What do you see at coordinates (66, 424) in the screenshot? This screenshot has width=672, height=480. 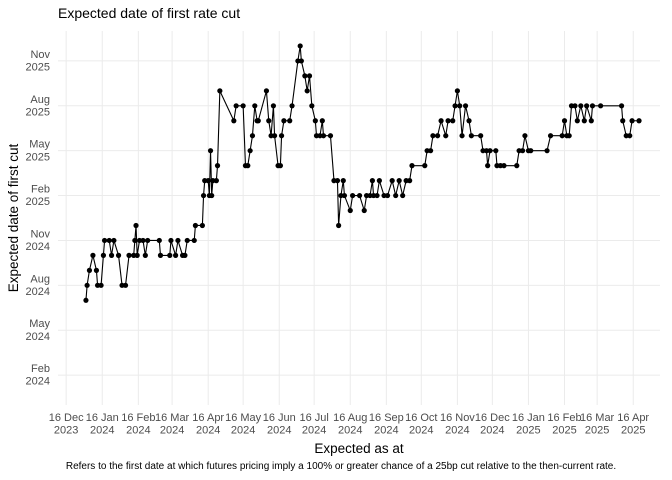 I see `x-tick-label: 16 Dec 2023` at bounding box center [66, 424].